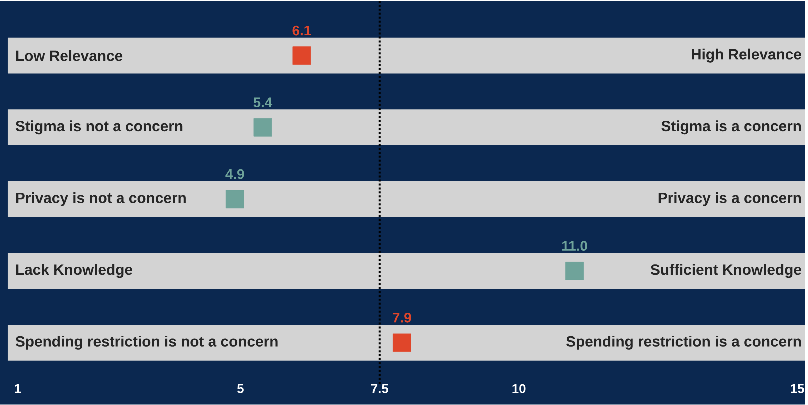 Image resolution: width=808 pixels, height=405 pixels. Describe the element at coordinates (18, 389) in the screenshot. I see `x-tick-label: 1` at that location.